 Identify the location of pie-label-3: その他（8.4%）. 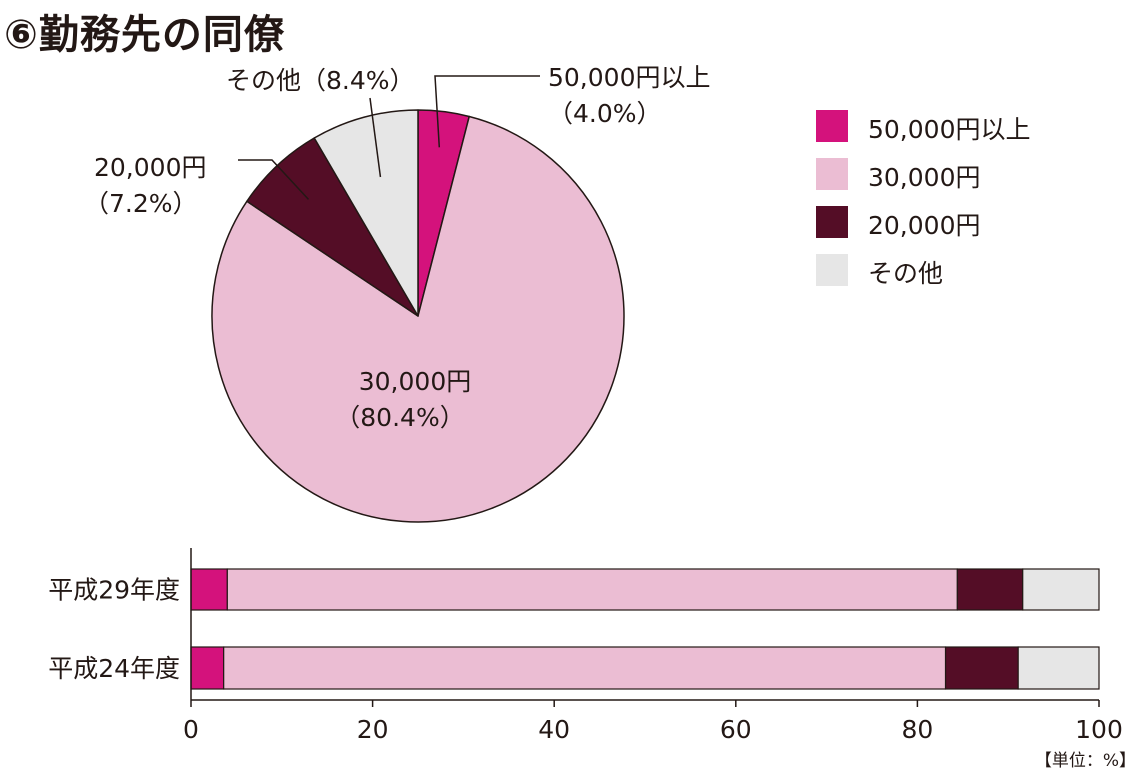
(320, 80).